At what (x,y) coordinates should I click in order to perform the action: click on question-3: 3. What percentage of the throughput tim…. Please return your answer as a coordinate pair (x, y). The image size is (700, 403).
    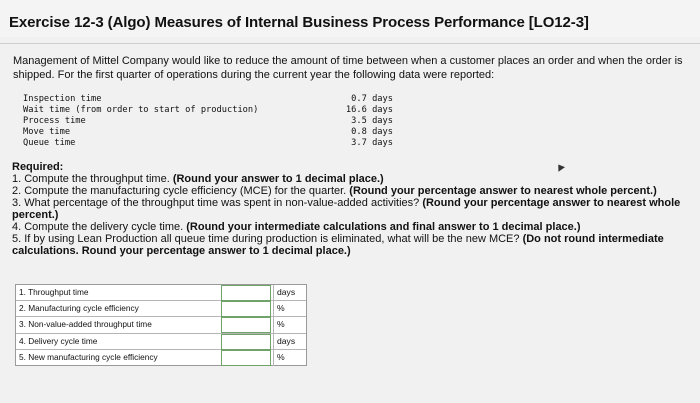
    Looking at the image, I should click on (356, 209).